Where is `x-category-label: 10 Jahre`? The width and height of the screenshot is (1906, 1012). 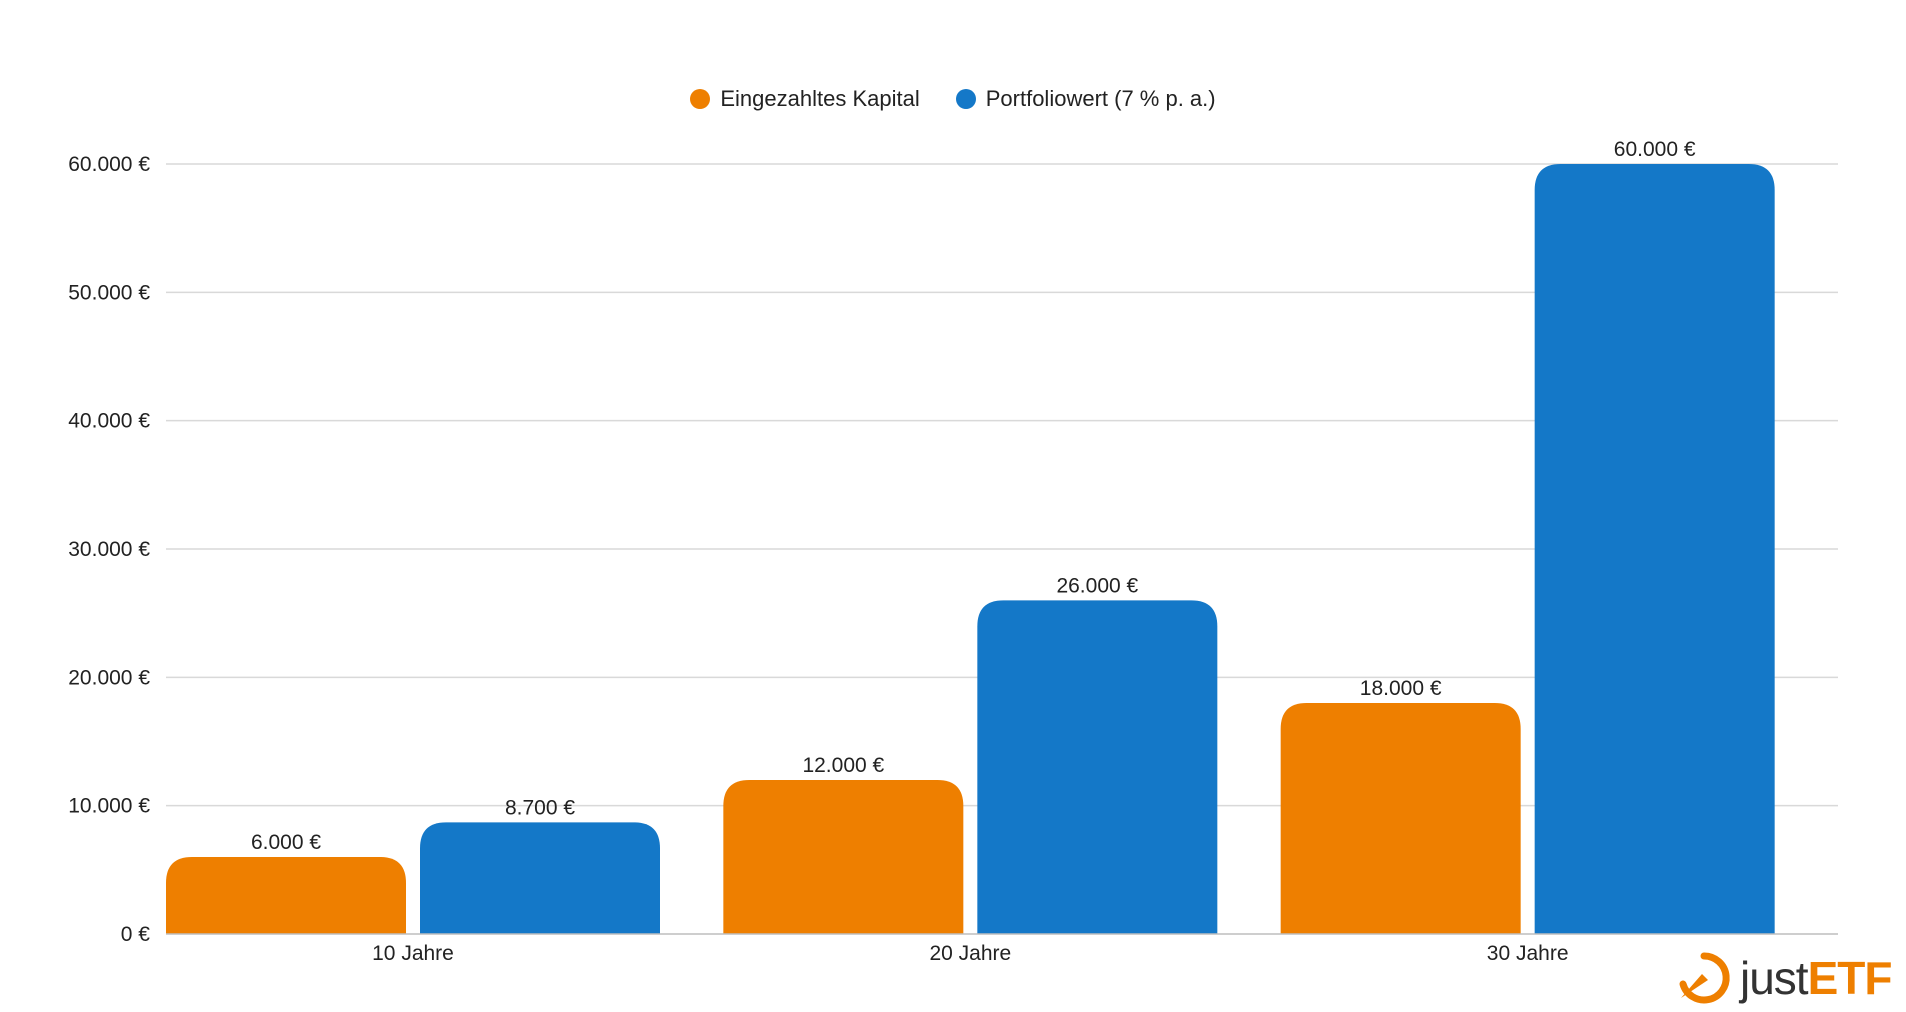
x-category-label: 10 Jahre is located at coordinates (413, 953).